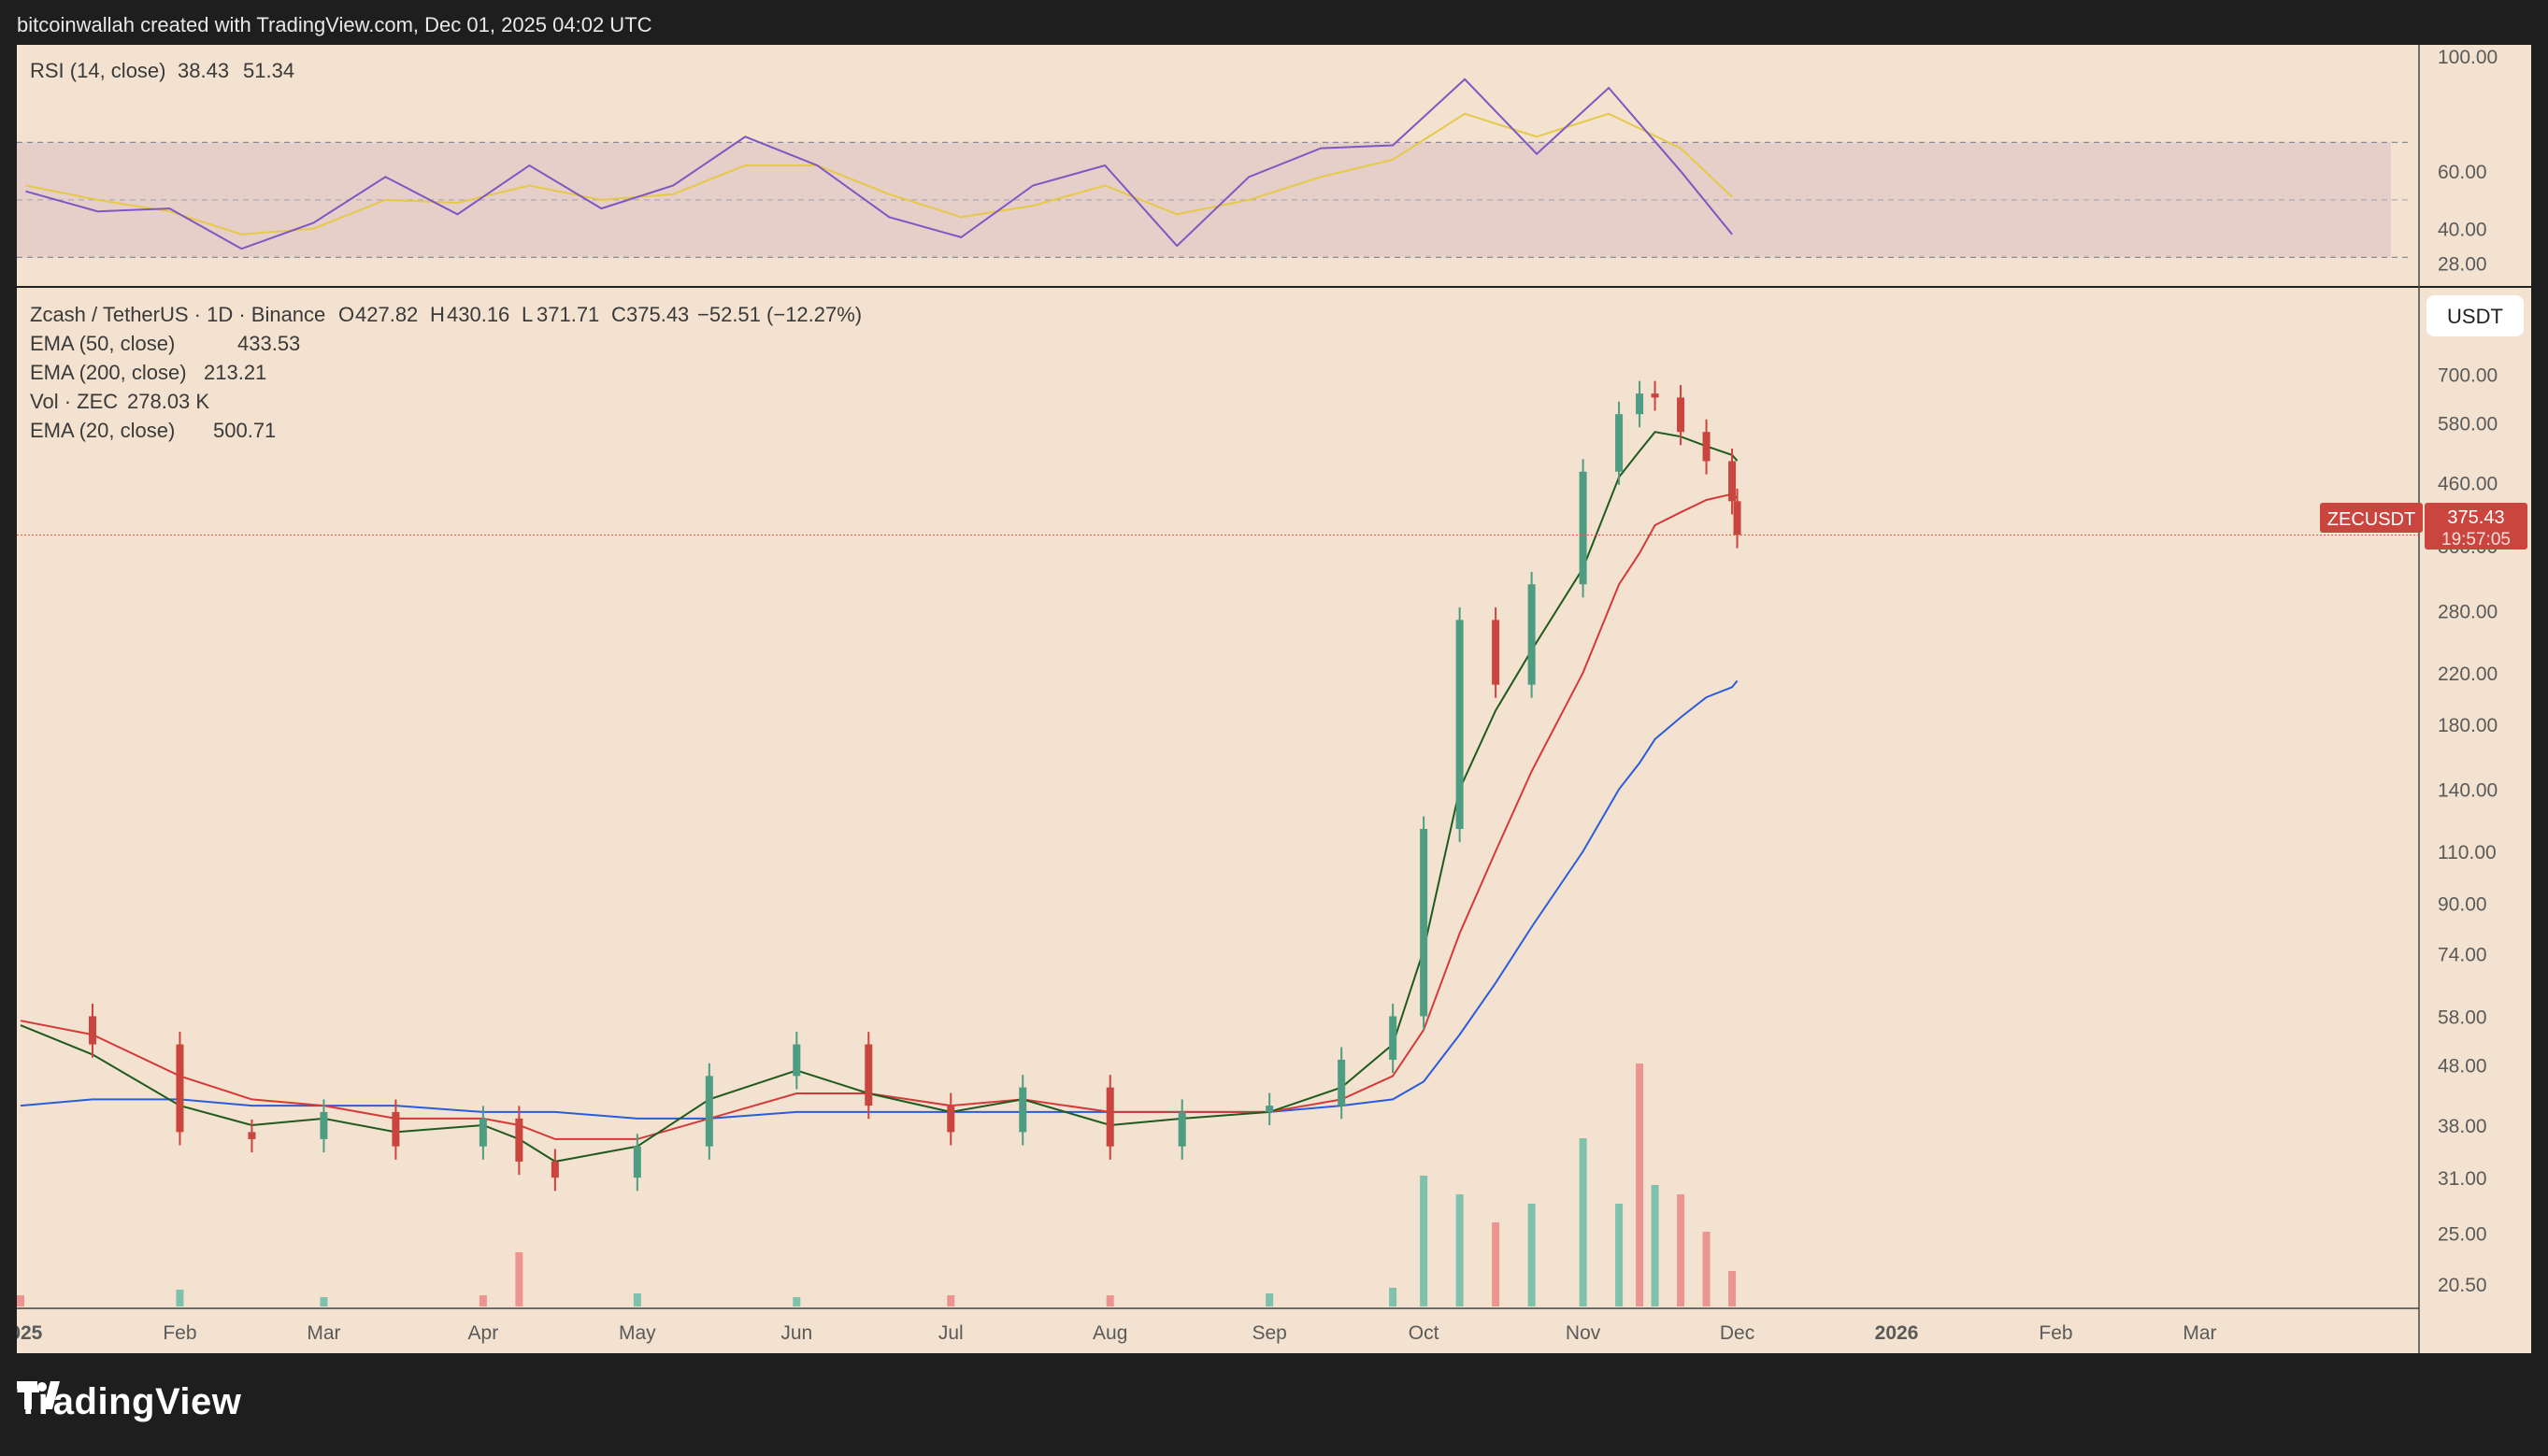 This screenshot has height=1456, width=2548. Describe the element at coordinates (779, 314) in the screenshot. I see `change-value: −52.51 (−12.27%)` at that location.